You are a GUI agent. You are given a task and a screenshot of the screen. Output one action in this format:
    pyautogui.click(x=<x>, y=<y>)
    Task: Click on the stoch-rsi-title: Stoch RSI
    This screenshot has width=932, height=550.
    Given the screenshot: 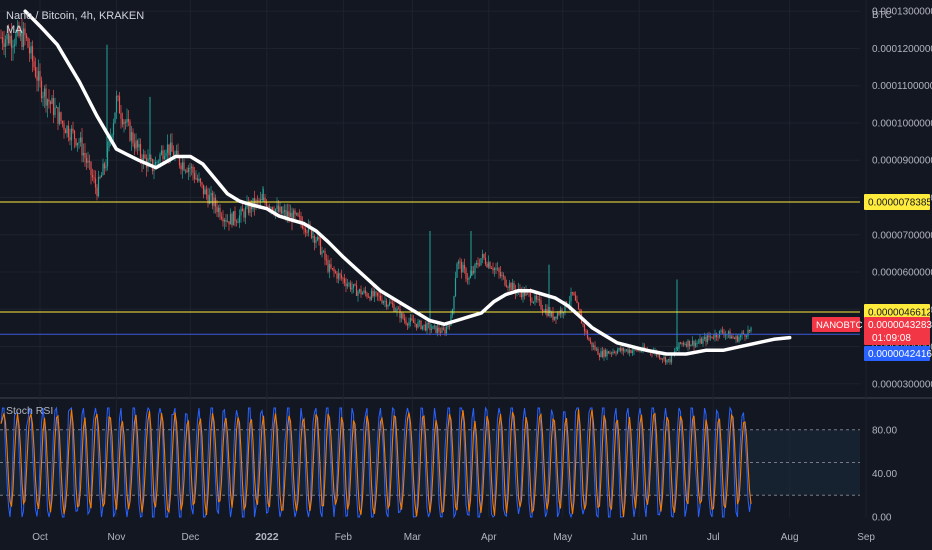 What is the action you would take?
    pyautogui.click(x=30, y=411)
    